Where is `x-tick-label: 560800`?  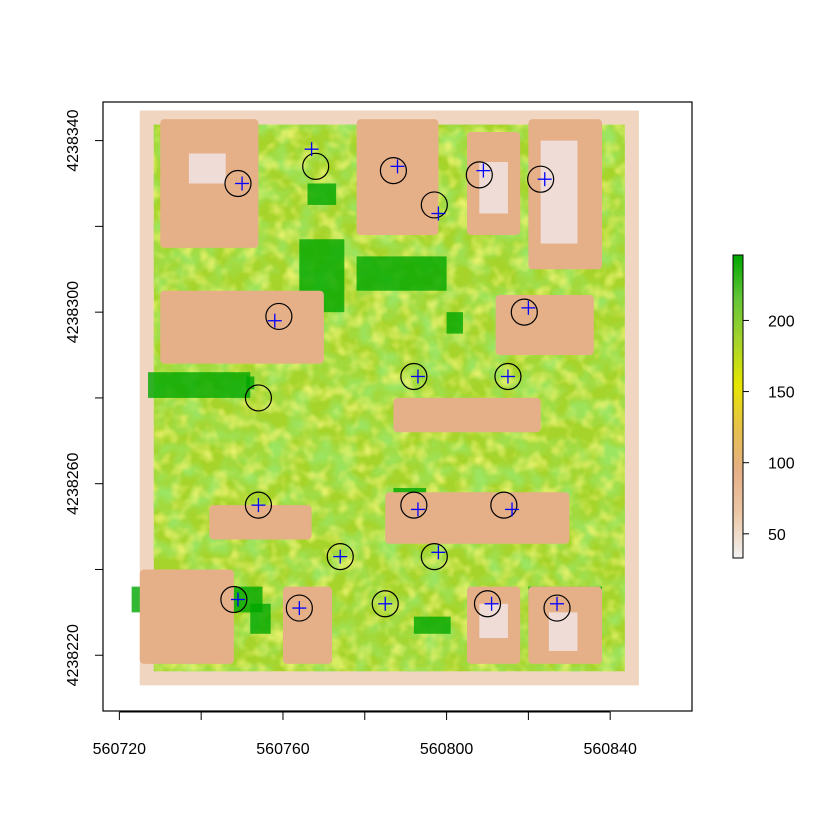
x-tick-label: 560800 is located at coordinates (446, 749).